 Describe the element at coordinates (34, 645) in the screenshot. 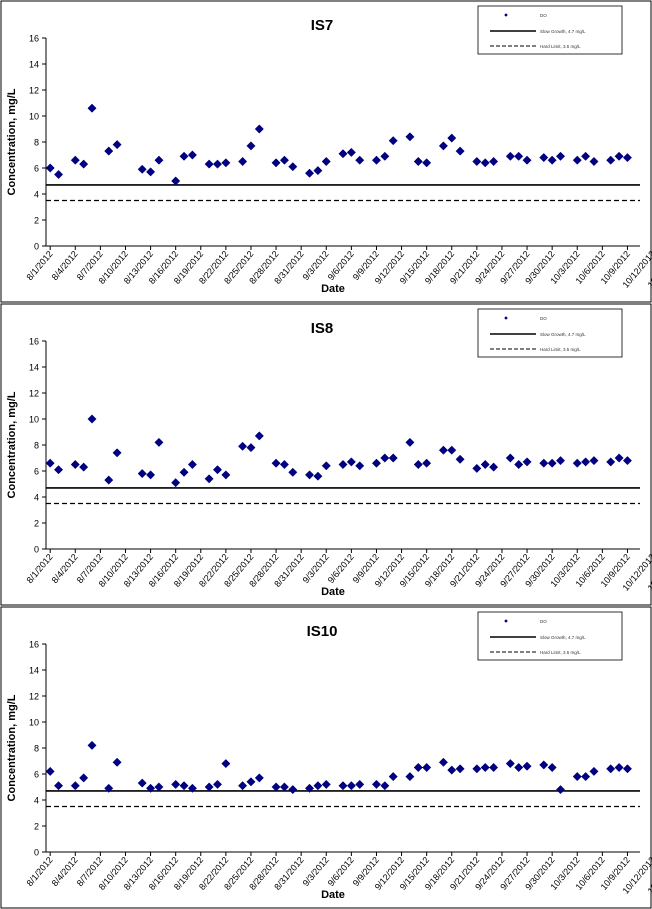

I see `y-tick-label: 16` at that location.